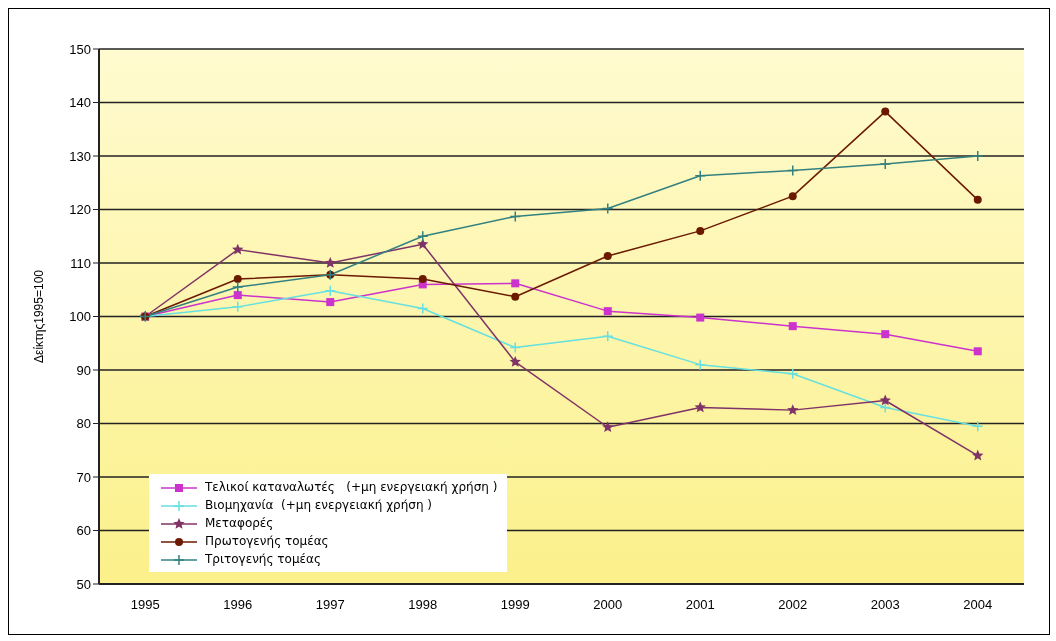 The image size is (1056, 641). Describe the element at coordinates (423, 605) in the screenshot. I see `x-tick-label: 1998` at that location.